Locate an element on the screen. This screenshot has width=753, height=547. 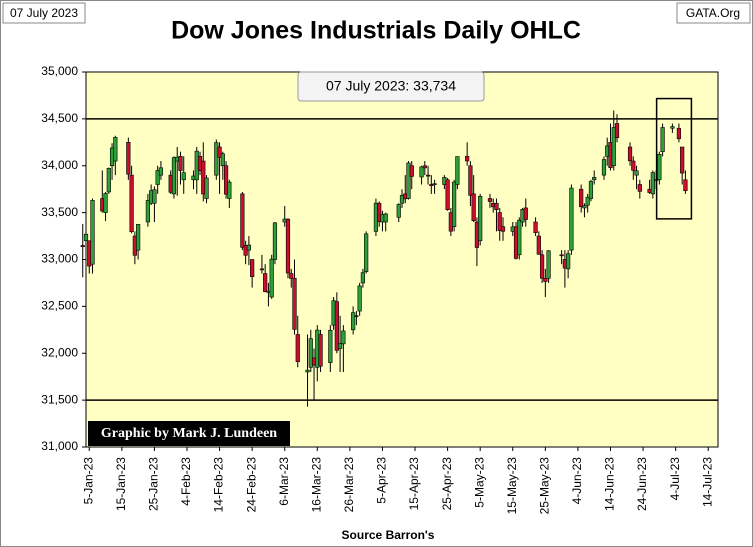
x-tick-label: 24-Jun-23 is located at coordinates (642, 484).